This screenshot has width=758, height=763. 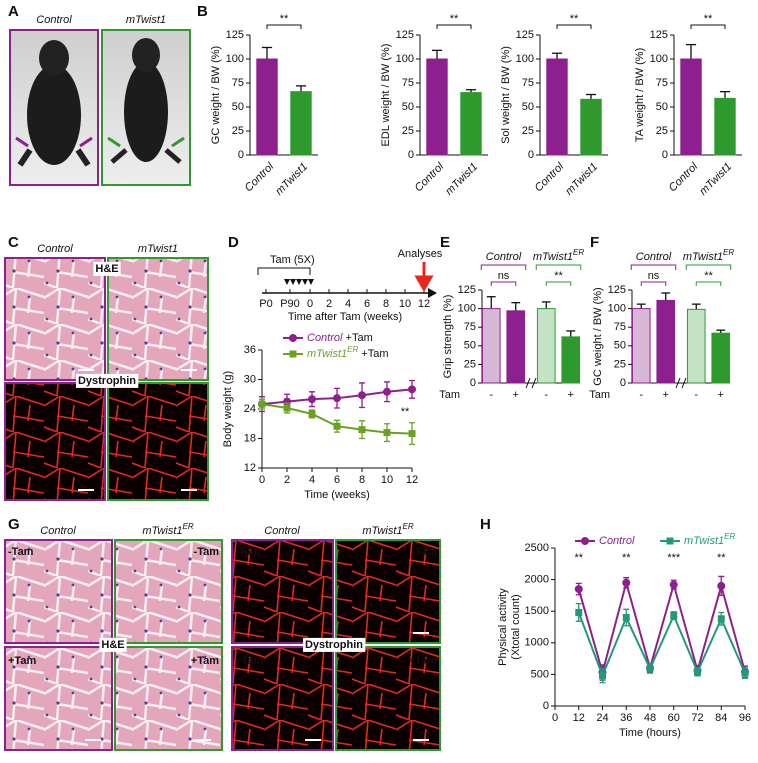 What do you see at coordinates (715, 179) in the screenshot?
I see `x-tick-label: mTwist1` at bounding box center [715, 179].